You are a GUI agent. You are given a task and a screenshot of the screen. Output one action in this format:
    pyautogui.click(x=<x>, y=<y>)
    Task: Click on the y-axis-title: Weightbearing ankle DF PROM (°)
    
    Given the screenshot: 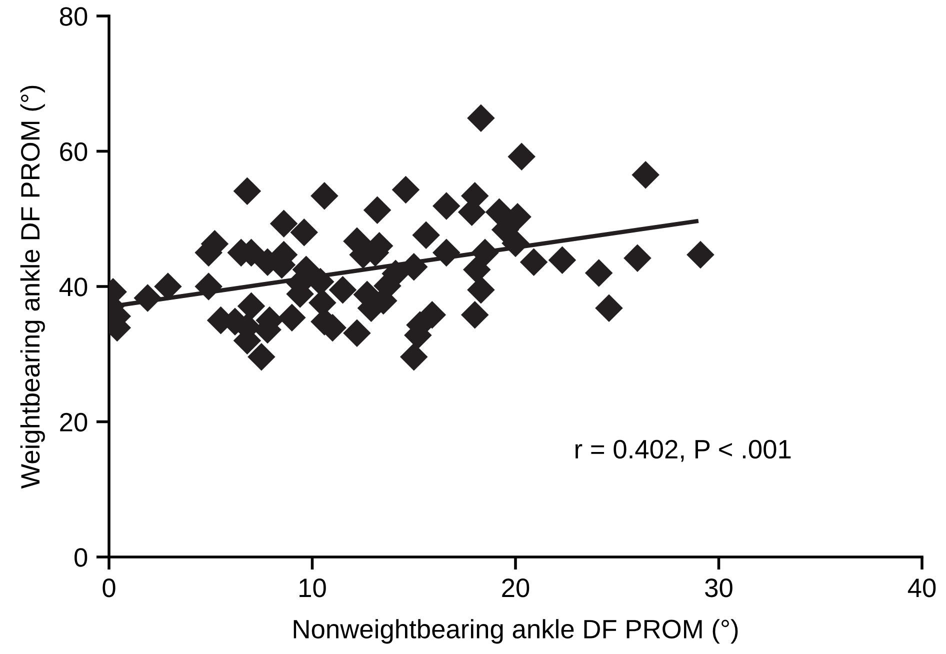 What is the action you would take?
    pyautogui.click(x=32, y=287)
    